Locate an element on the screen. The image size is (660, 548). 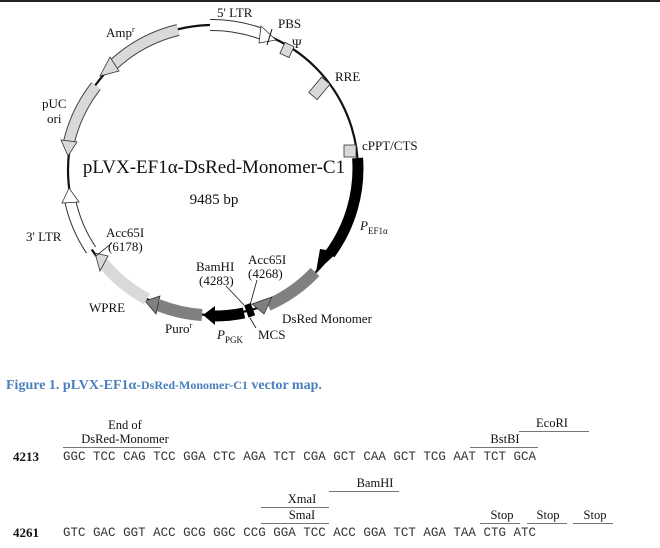
acc65i-4268-leader is located at coordinates (253, 292).